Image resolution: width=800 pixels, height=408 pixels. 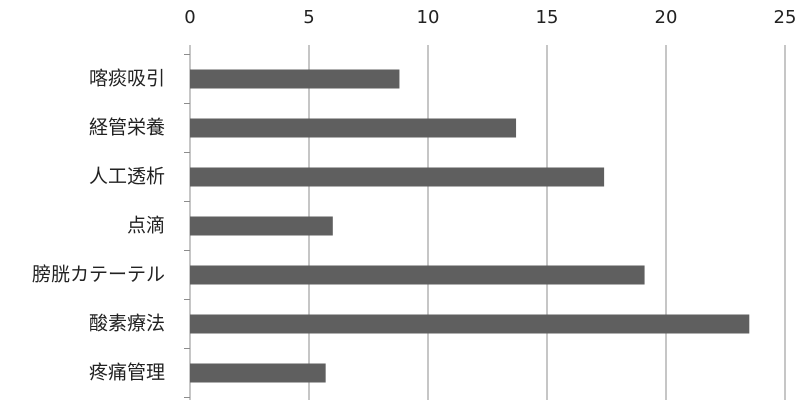 I want to click on y-tick-label: 人工透析, so click(x=127, y=177).